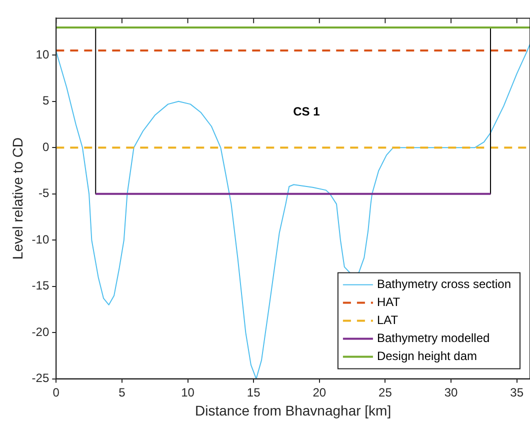 Image resolution: width=530 pixels, height=432 pixels. Describe the element at coordinates (253, 392) in the screenshot. I see `x-tick-label: 15` at that location.